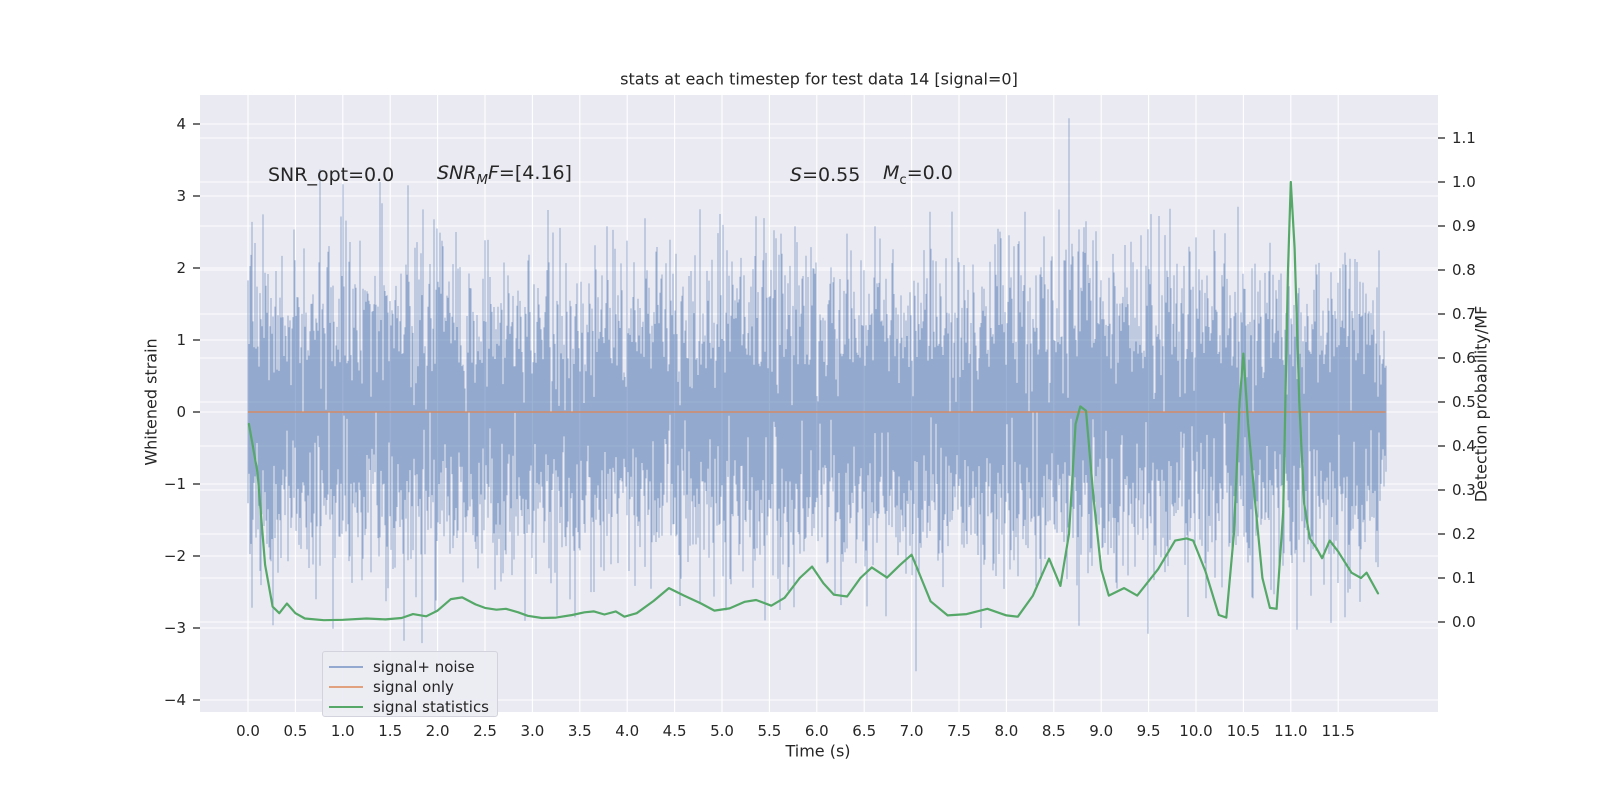 This screenshot has width=1600, height=800. What do you see at coordinates (1464, 490) in the screenshot?
I see `right-y-tick-label: 0.3` at bounding box center [1464, 490].